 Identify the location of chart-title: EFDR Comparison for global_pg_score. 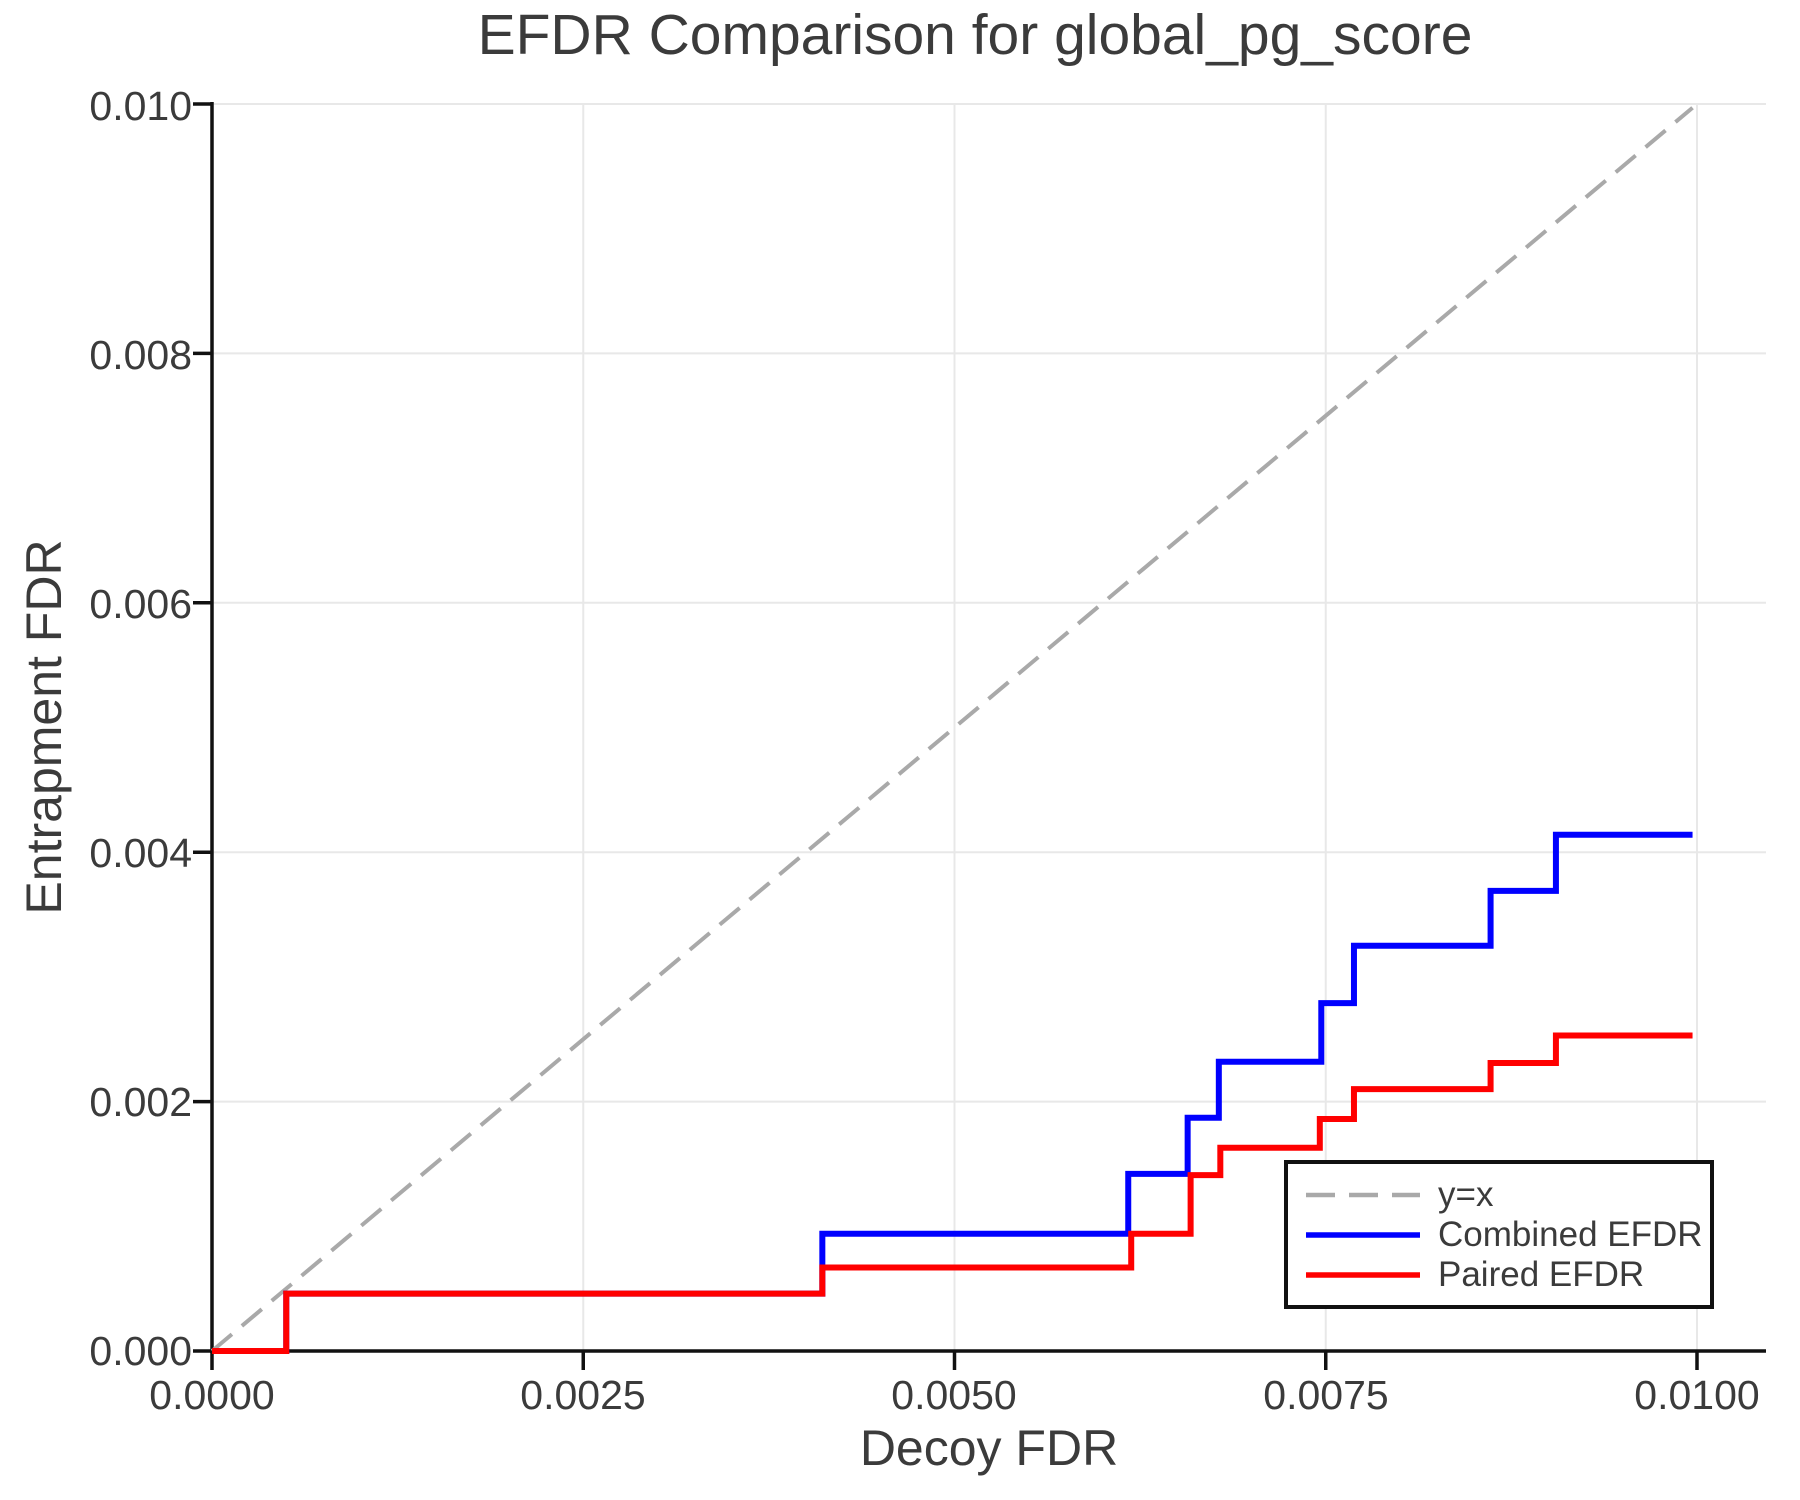
(975, 35).